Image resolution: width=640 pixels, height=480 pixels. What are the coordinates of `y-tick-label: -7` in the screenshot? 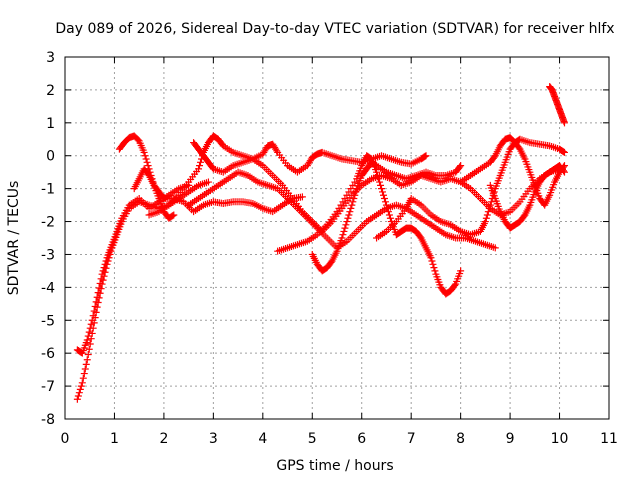 It's located at (48, 387).